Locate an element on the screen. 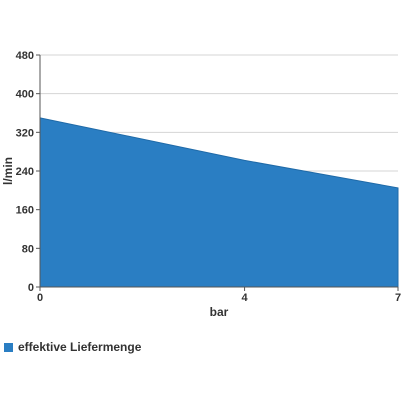 The image size is (404, 404). legend-swatch is located at coordinates (8, 347).